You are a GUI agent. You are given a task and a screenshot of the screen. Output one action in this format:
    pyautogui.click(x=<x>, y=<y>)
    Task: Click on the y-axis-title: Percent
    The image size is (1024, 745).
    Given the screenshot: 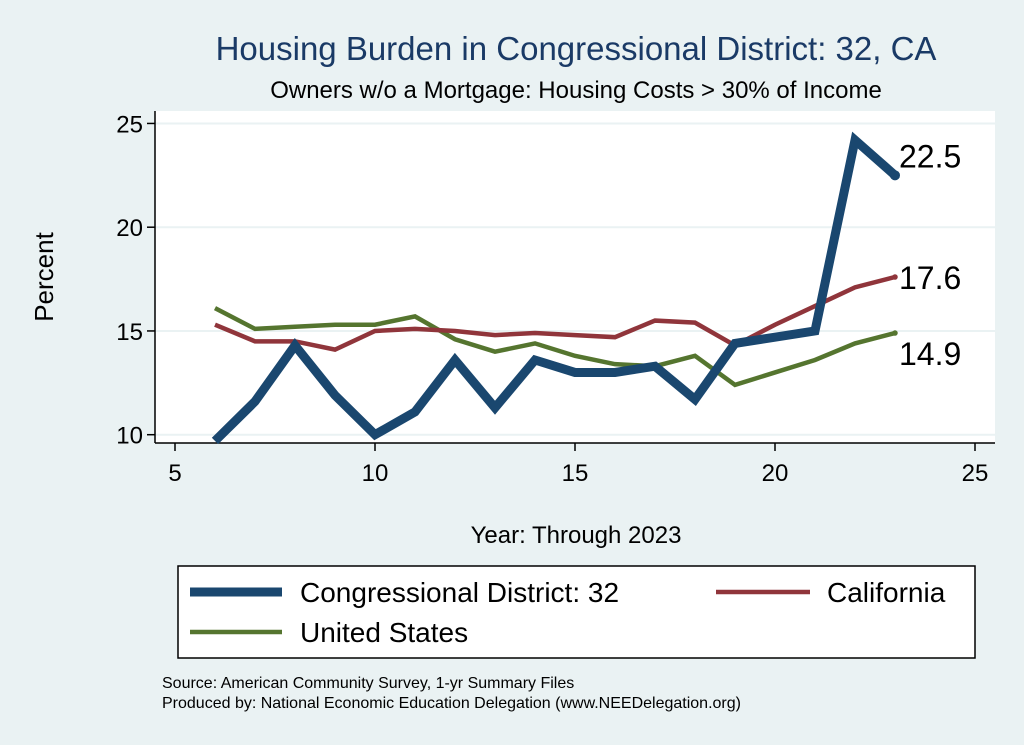 What is the action you would take?
    pyautogui.click(x=44, y=276)
    